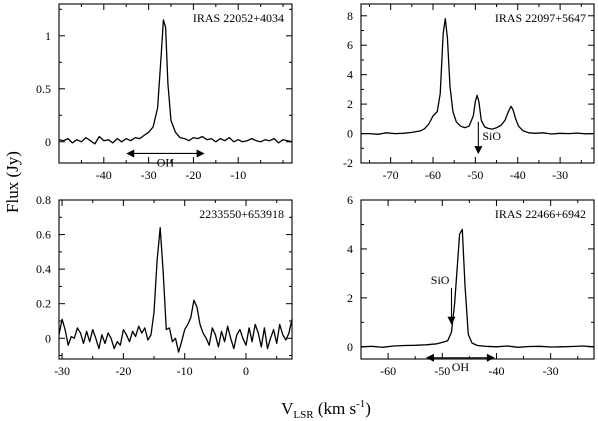 The image size is (598, 421). Describe the element at coordinates (560, 175) in the screenshot. I see `panel-2-xtick-label: -30` at that location.